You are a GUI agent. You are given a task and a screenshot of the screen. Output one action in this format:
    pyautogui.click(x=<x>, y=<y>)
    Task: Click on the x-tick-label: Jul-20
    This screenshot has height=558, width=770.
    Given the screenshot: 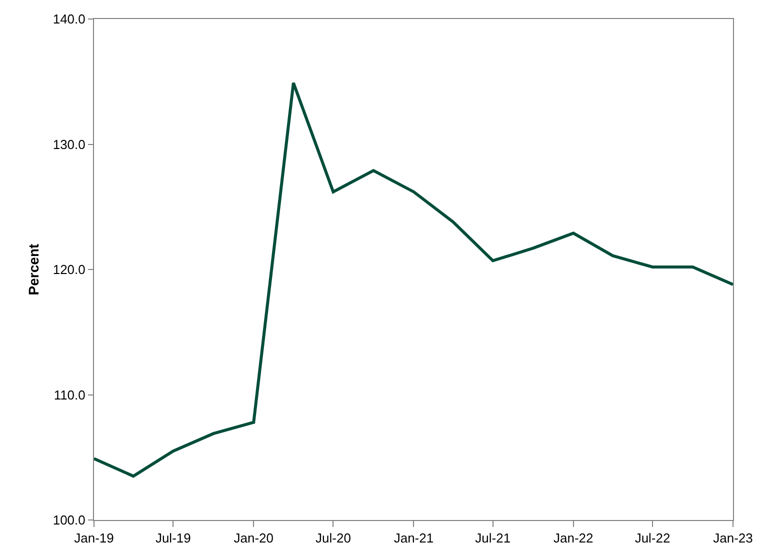 What is the action you would take?
    pyautogui.click(x=333, y=538)
    